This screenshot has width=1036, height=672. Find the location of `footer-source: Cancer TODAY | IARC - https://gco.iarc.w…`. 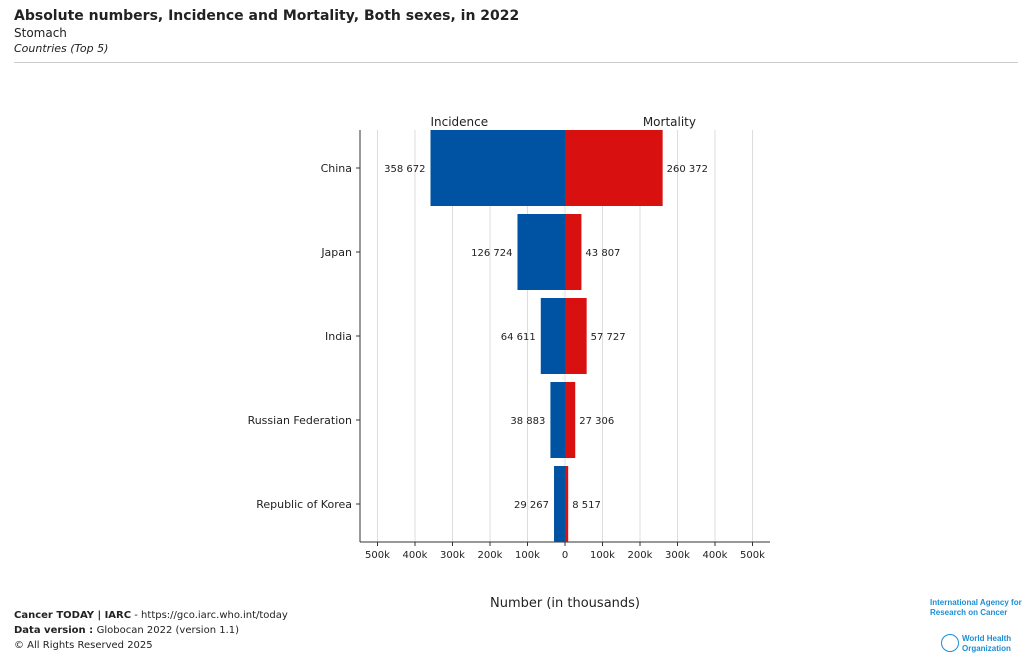

footer-source: Cancer TODAY | IARC - https://gco.iarc.w… is located at coordinates (151, 615).